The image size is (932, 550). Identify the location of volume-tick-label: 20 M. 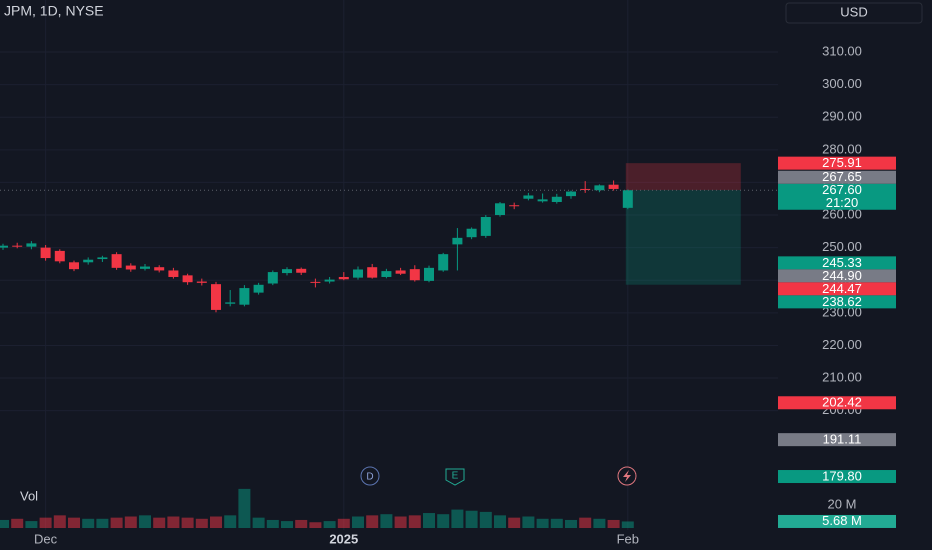
(842, 503).